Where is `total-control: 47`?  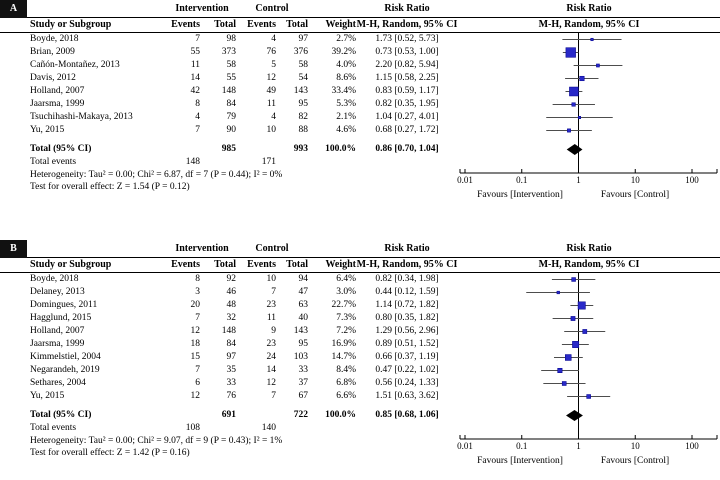 total-control: 47 is located at coordinates (303, 292).